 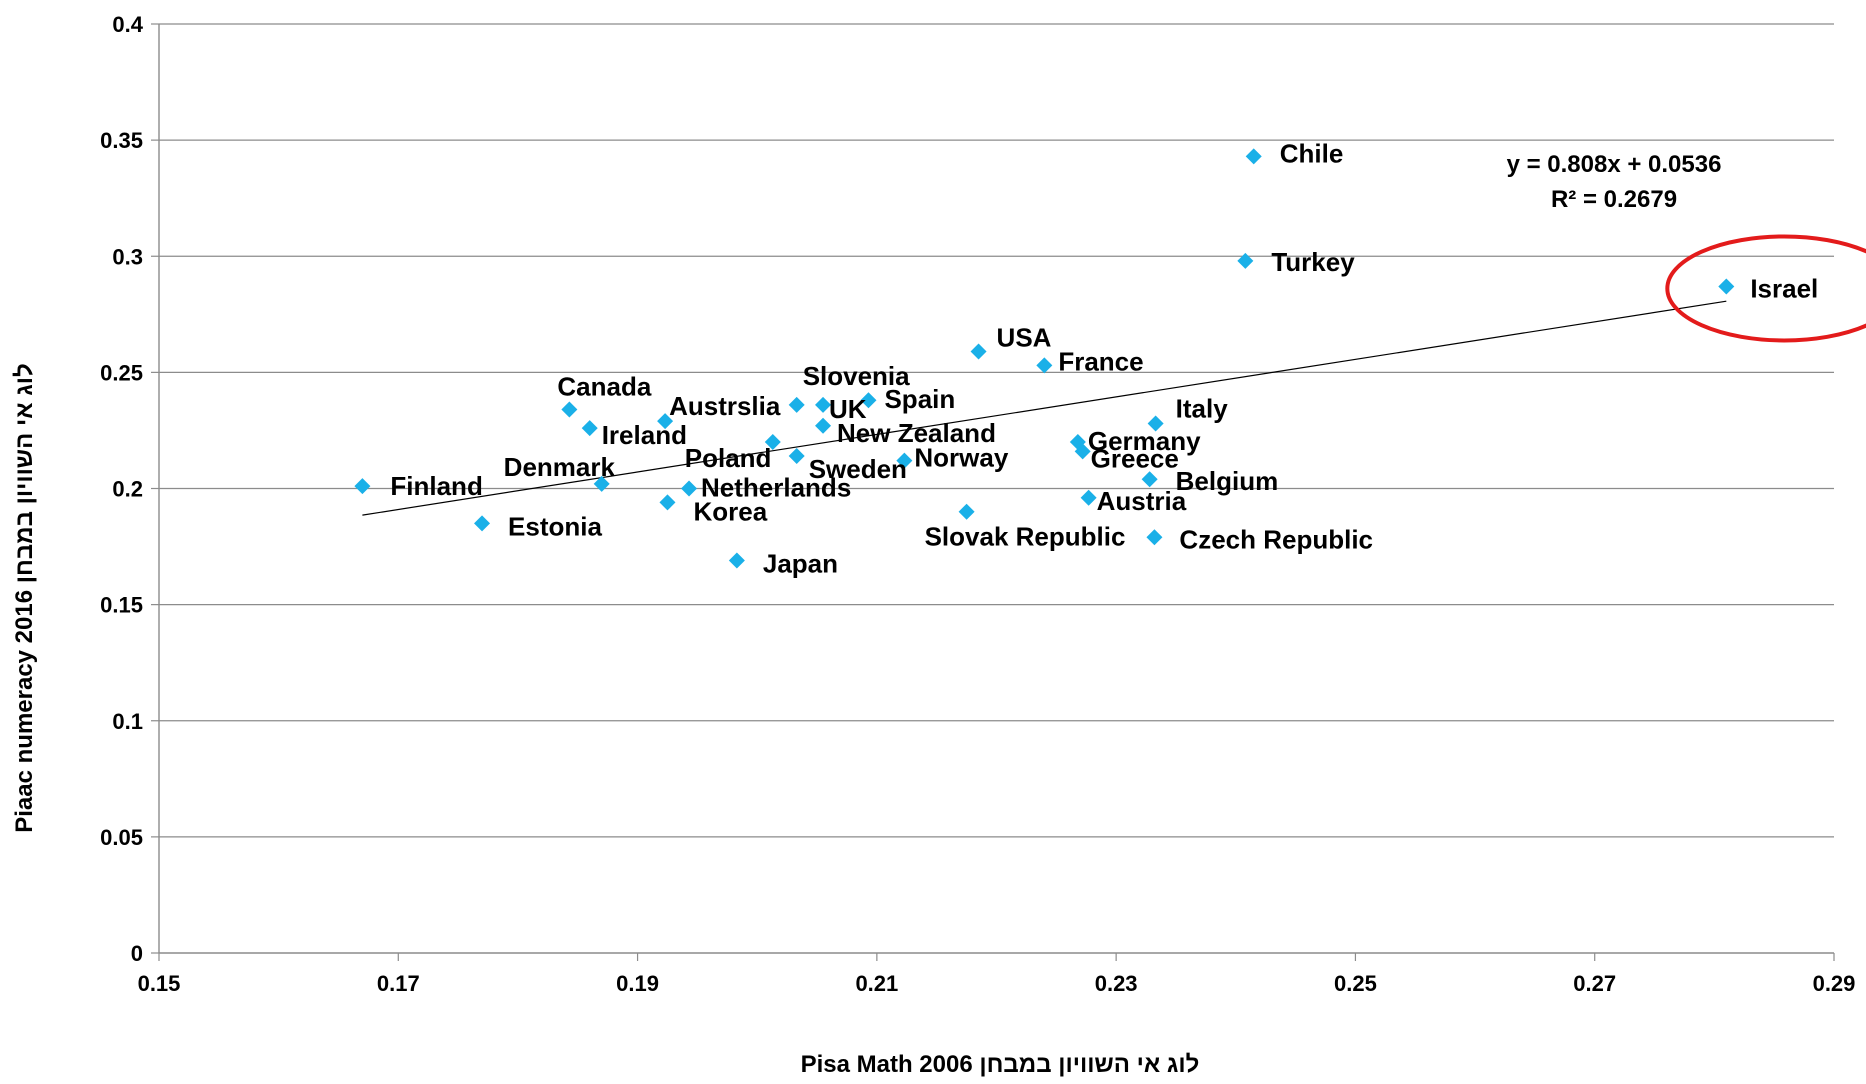 I want to click on point-slovenia, so click(x=796, y=404).